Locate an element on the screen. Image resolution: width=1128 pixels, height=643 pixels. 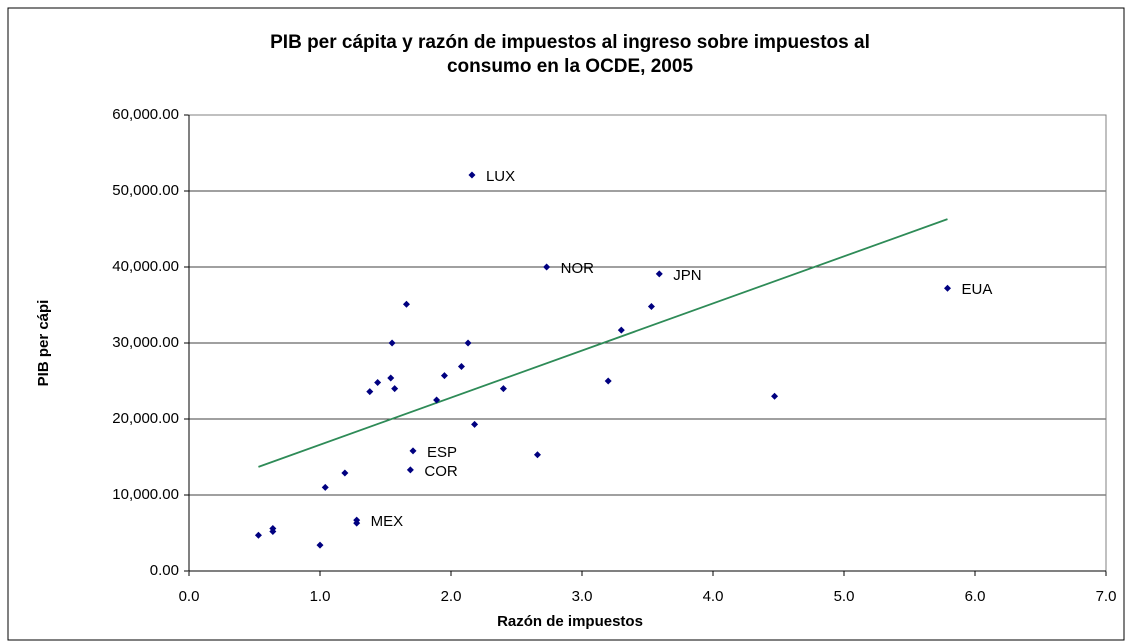
y-tick-label: 0.00 is located at coordinates (164, 570).